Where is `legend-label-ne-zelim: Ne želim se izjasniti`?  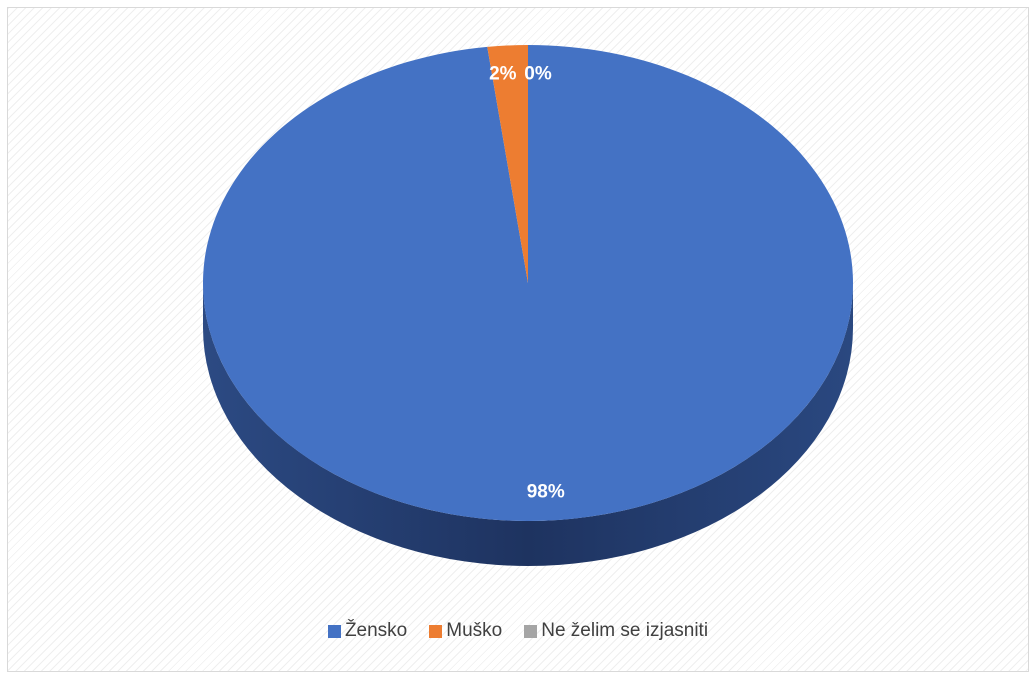 legend-label-ne-zelim: Ne želim se izjasniti is located at coordinates (625, 630).